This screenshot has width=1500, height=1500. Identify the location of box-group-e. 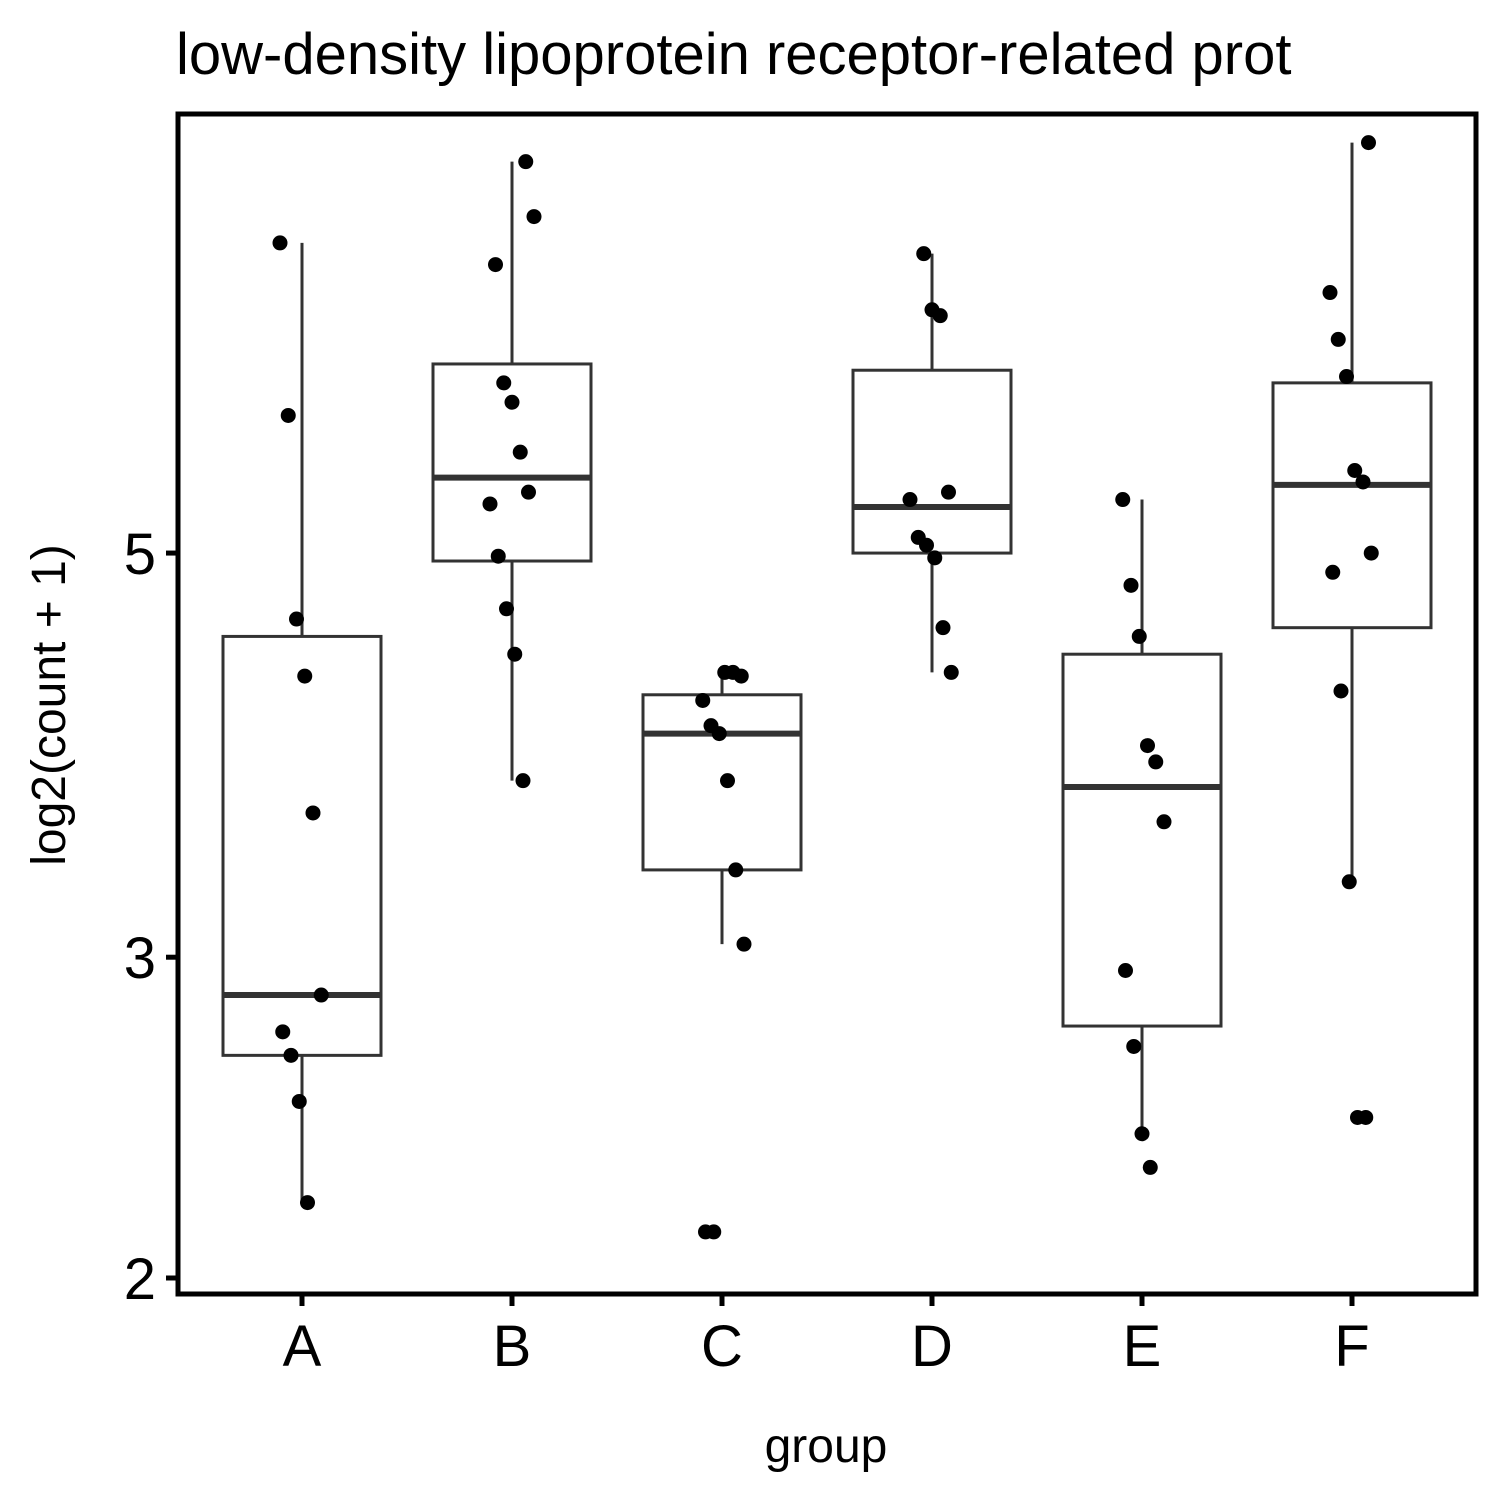
(1142, 816).